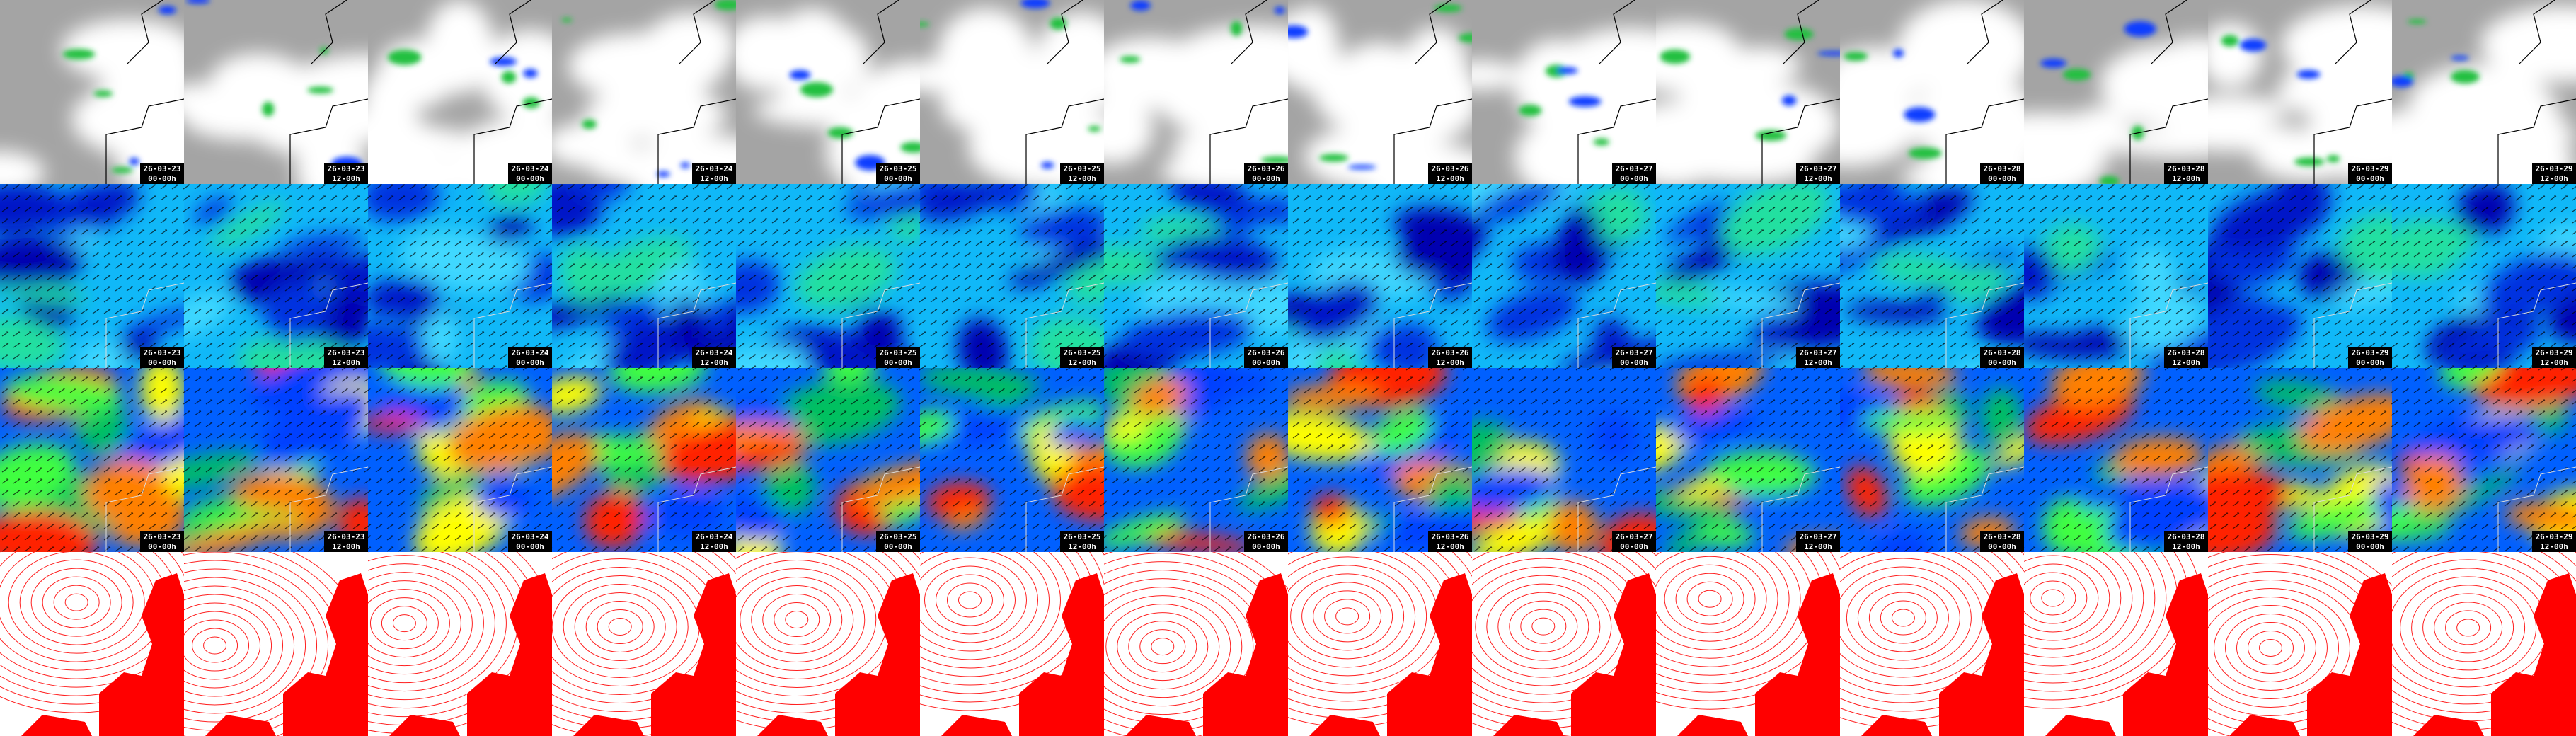 The image size is (2576, 736). I want to click on date-label: 26-03-24, so click(715, 169).